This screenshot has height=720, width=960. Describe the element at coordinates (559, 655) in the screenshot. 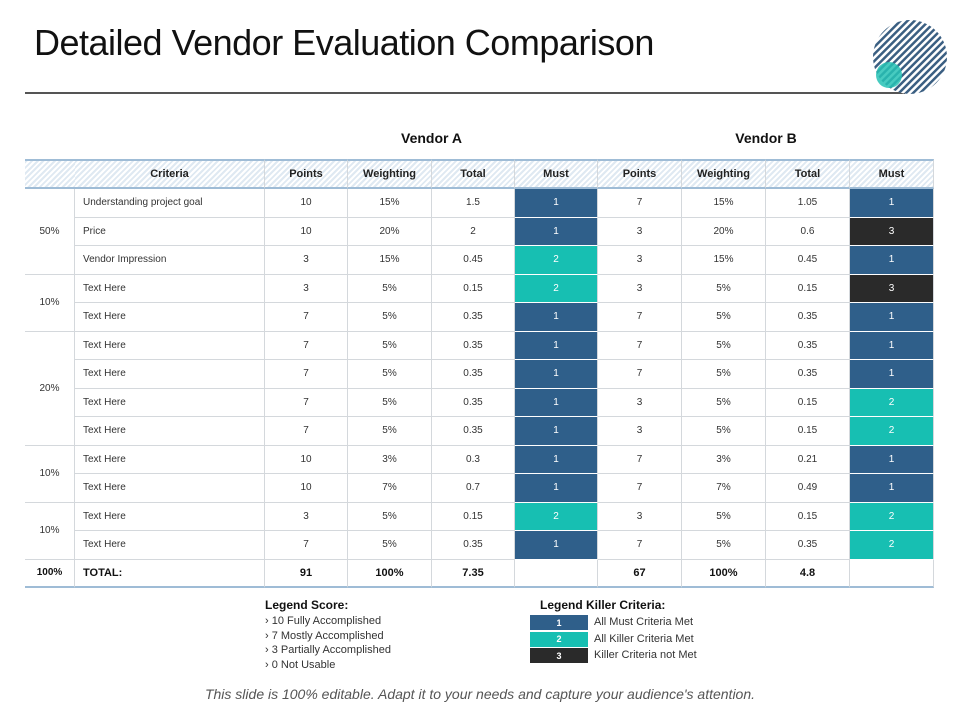

I see `legend-swatch: 3` at that location.